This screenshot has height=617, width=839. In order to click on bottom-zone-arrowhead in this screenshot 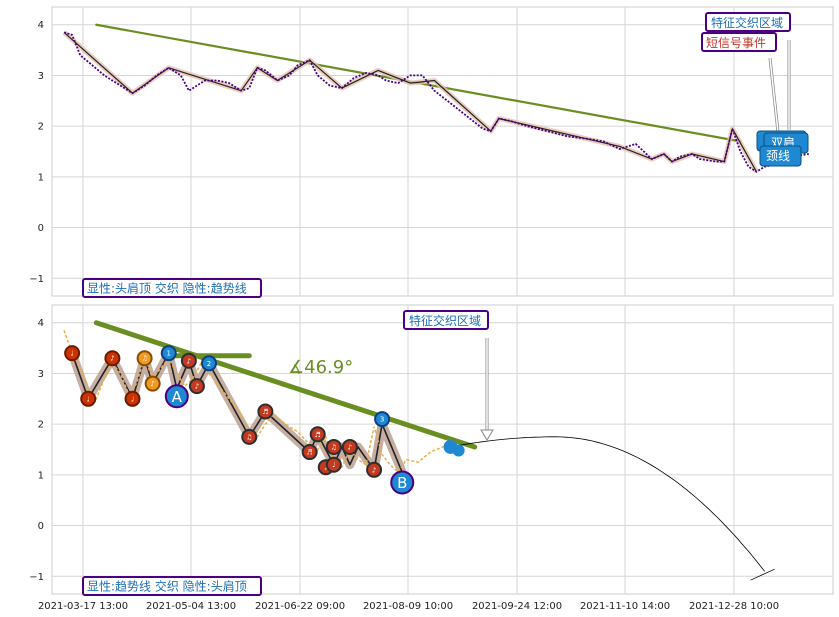, I will do `click(487, 435)`.